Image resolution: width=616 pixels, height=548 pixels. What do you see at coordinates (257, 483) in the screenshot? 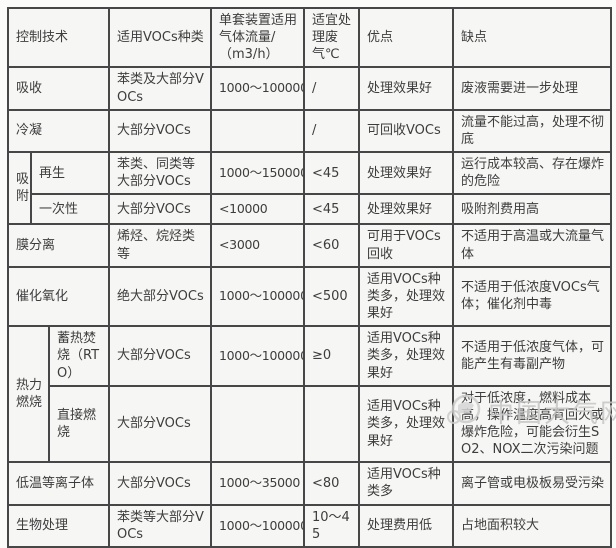
I see `cell-flow: 1000～35000` at bounding box center [257, 483].